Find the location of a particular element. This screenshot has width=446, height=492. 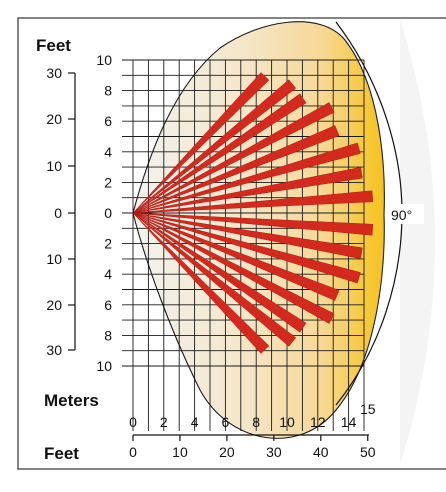

angle-label: 90° is located at coordinates (401, 215).